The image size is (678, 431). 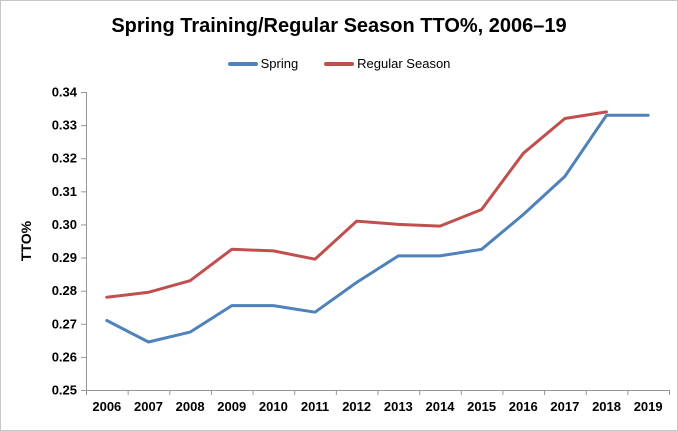 I want to click on legend: Spring Regular Season, so click(x=339, y=63).